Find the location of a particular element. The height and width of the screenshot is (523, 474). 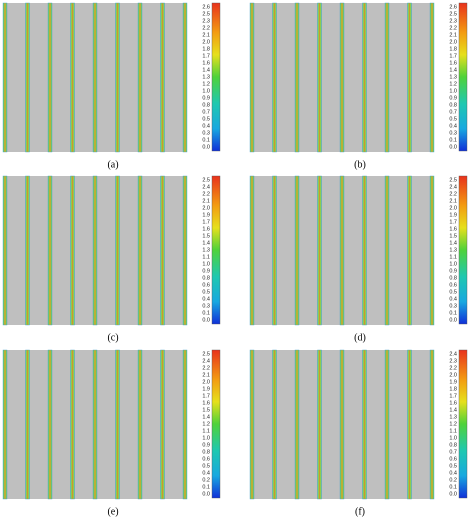

colorbar-tick-label: 1.8 is located at coordinates (453, 49).